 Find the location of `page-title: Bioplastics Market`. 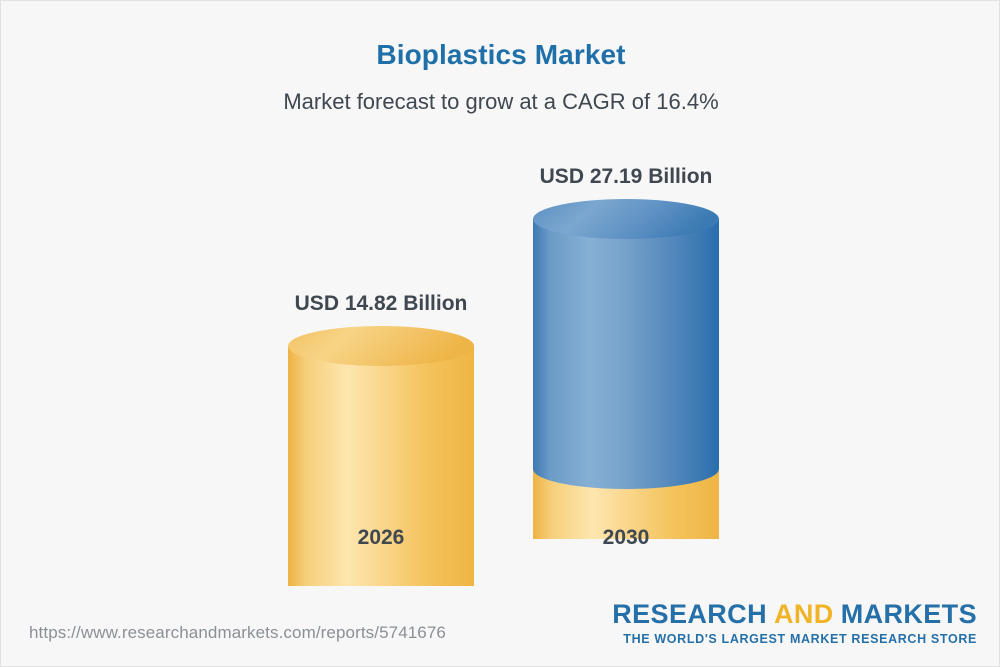

page-title: Bioplastics Market is located at coordinates (501, 54).